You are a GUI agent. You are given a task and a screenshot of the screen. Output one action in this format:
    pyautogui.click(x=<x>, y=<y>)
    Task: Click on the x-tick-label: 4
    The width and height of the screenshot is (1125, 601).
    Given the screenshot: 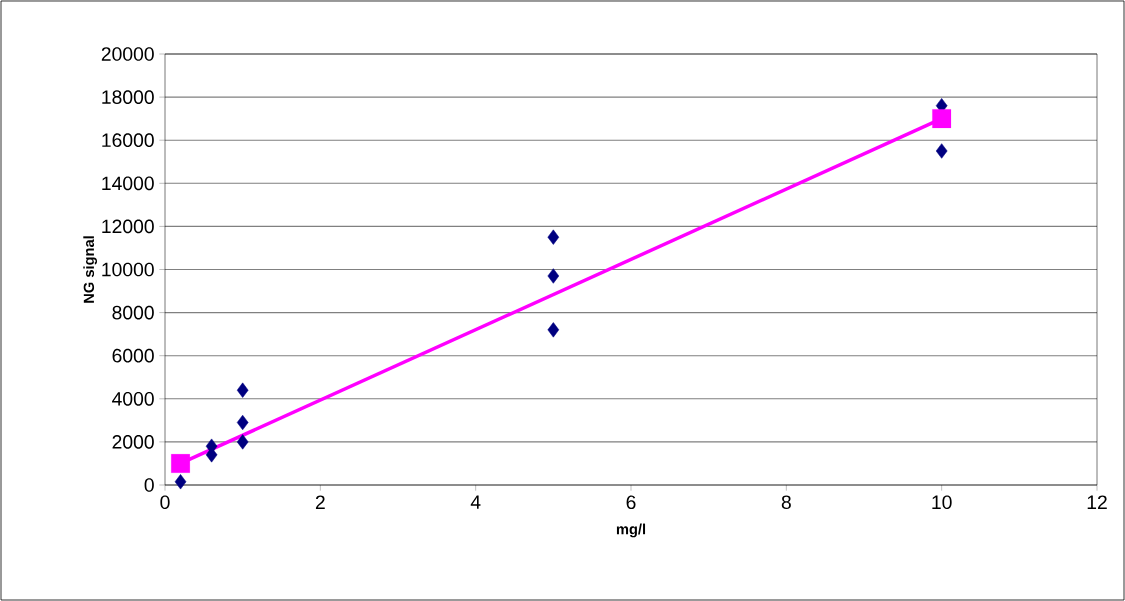 What is the action you would take?
    pyautogui.click(x=475, y=502)
    